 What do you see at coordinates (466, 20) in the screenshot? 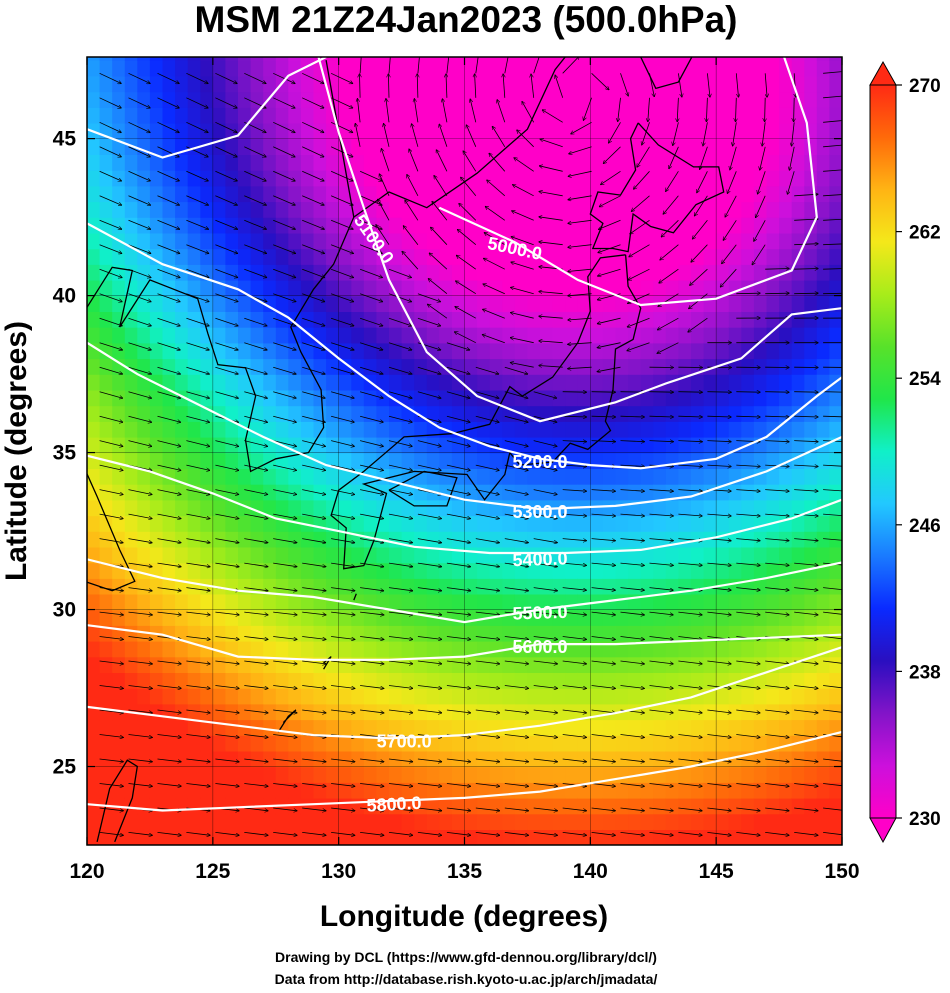
I see `chart-title: MSM 21Z24Jan2023 (500.0hPa)` at bounding box center [466, 20].